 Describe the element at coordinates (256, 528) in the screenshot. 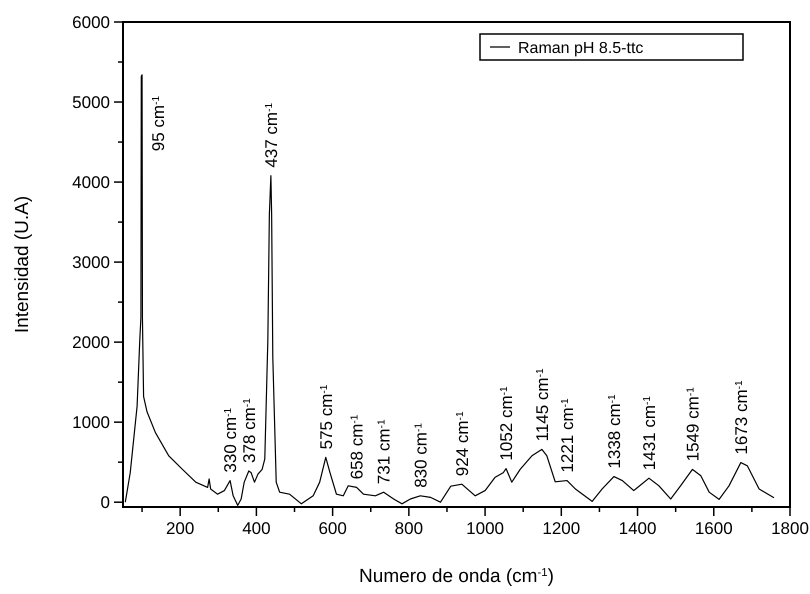

I see `x-tick-label: 400` at that location.